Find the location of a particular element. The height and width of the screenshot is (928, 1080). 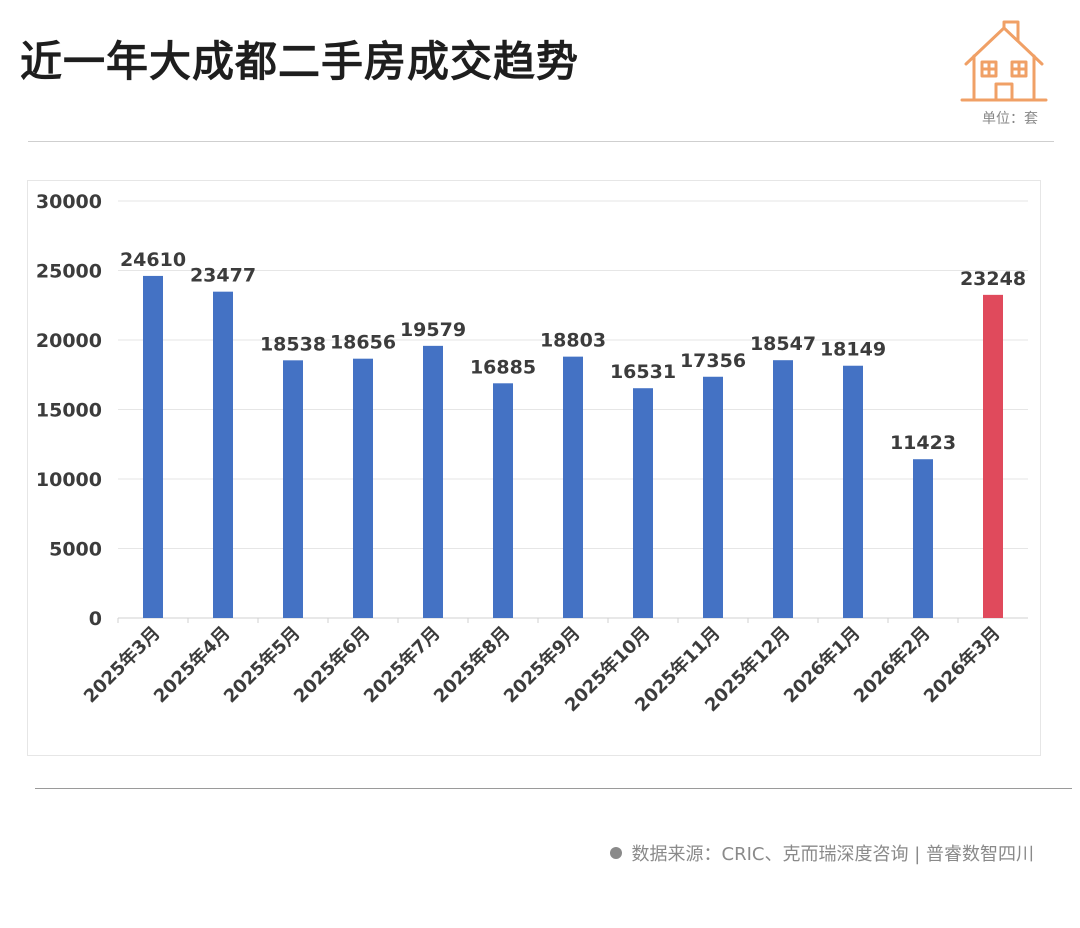

y-tick-label: 0 is located at coordinates (95, 619).